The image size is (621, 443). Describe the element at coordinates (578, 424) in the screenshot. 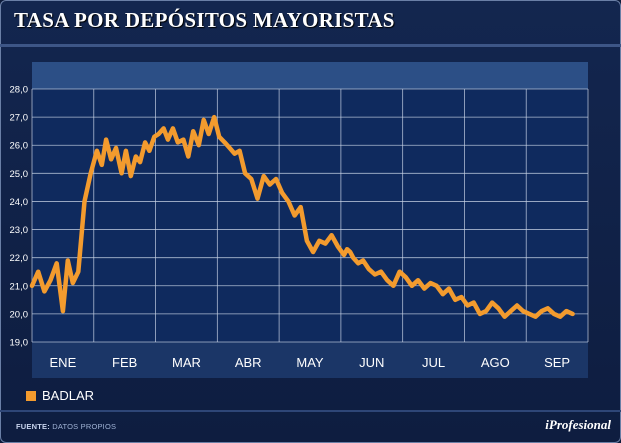

I see `brand-logo: iProfesional` at that location.